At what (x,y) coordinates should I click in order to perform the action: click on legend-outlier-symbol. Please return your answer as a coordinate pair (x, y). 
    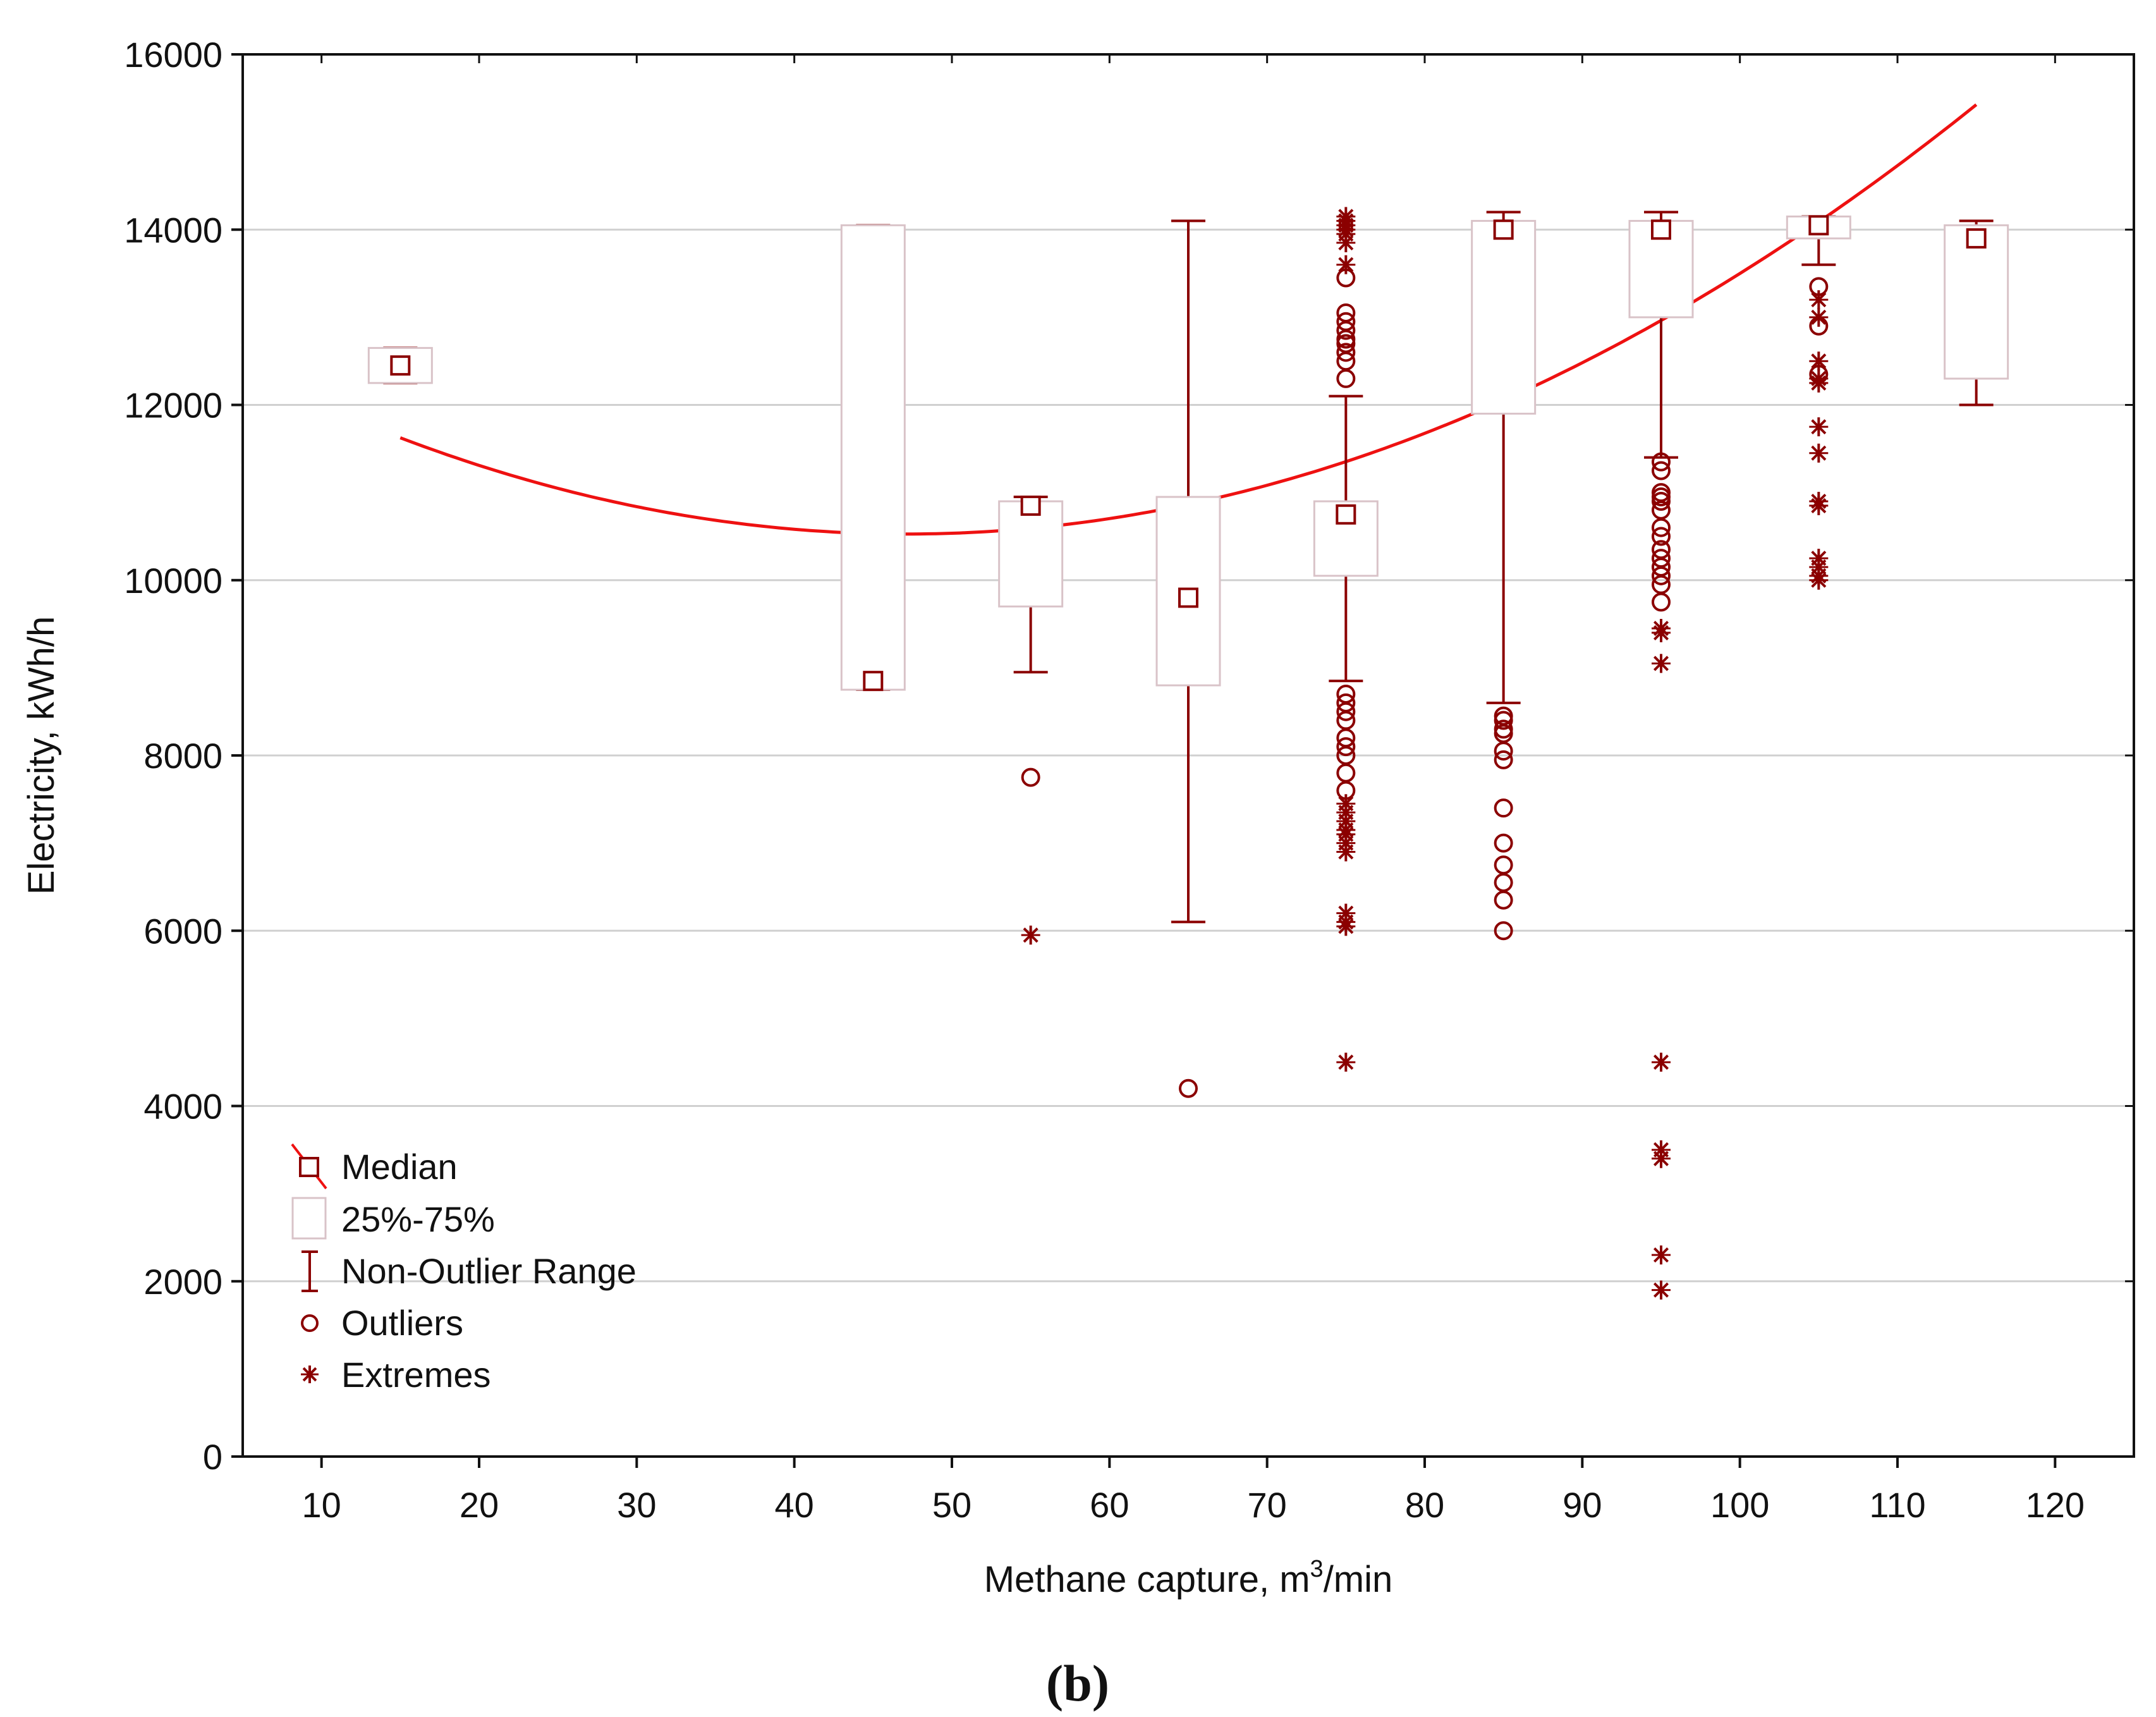
    Looking at the image, I should click on (310, 1323).